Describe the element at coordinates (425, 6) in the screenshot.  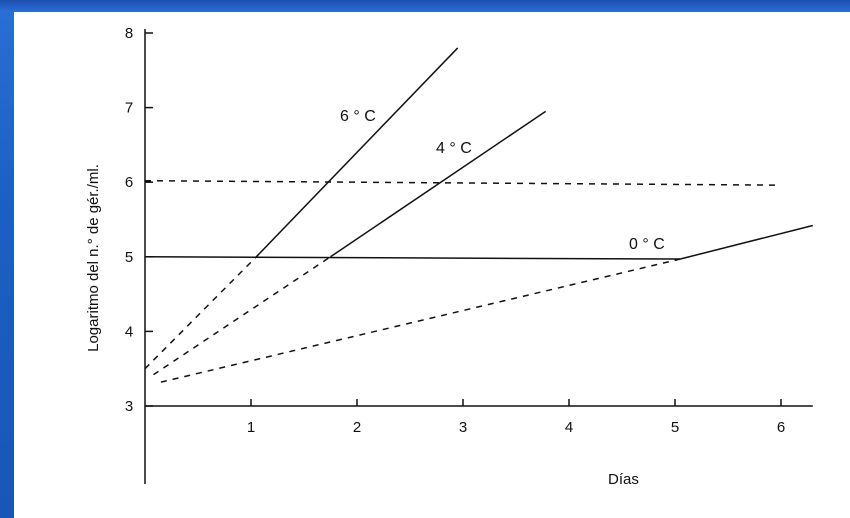
I see `slide-top-band` at that location.